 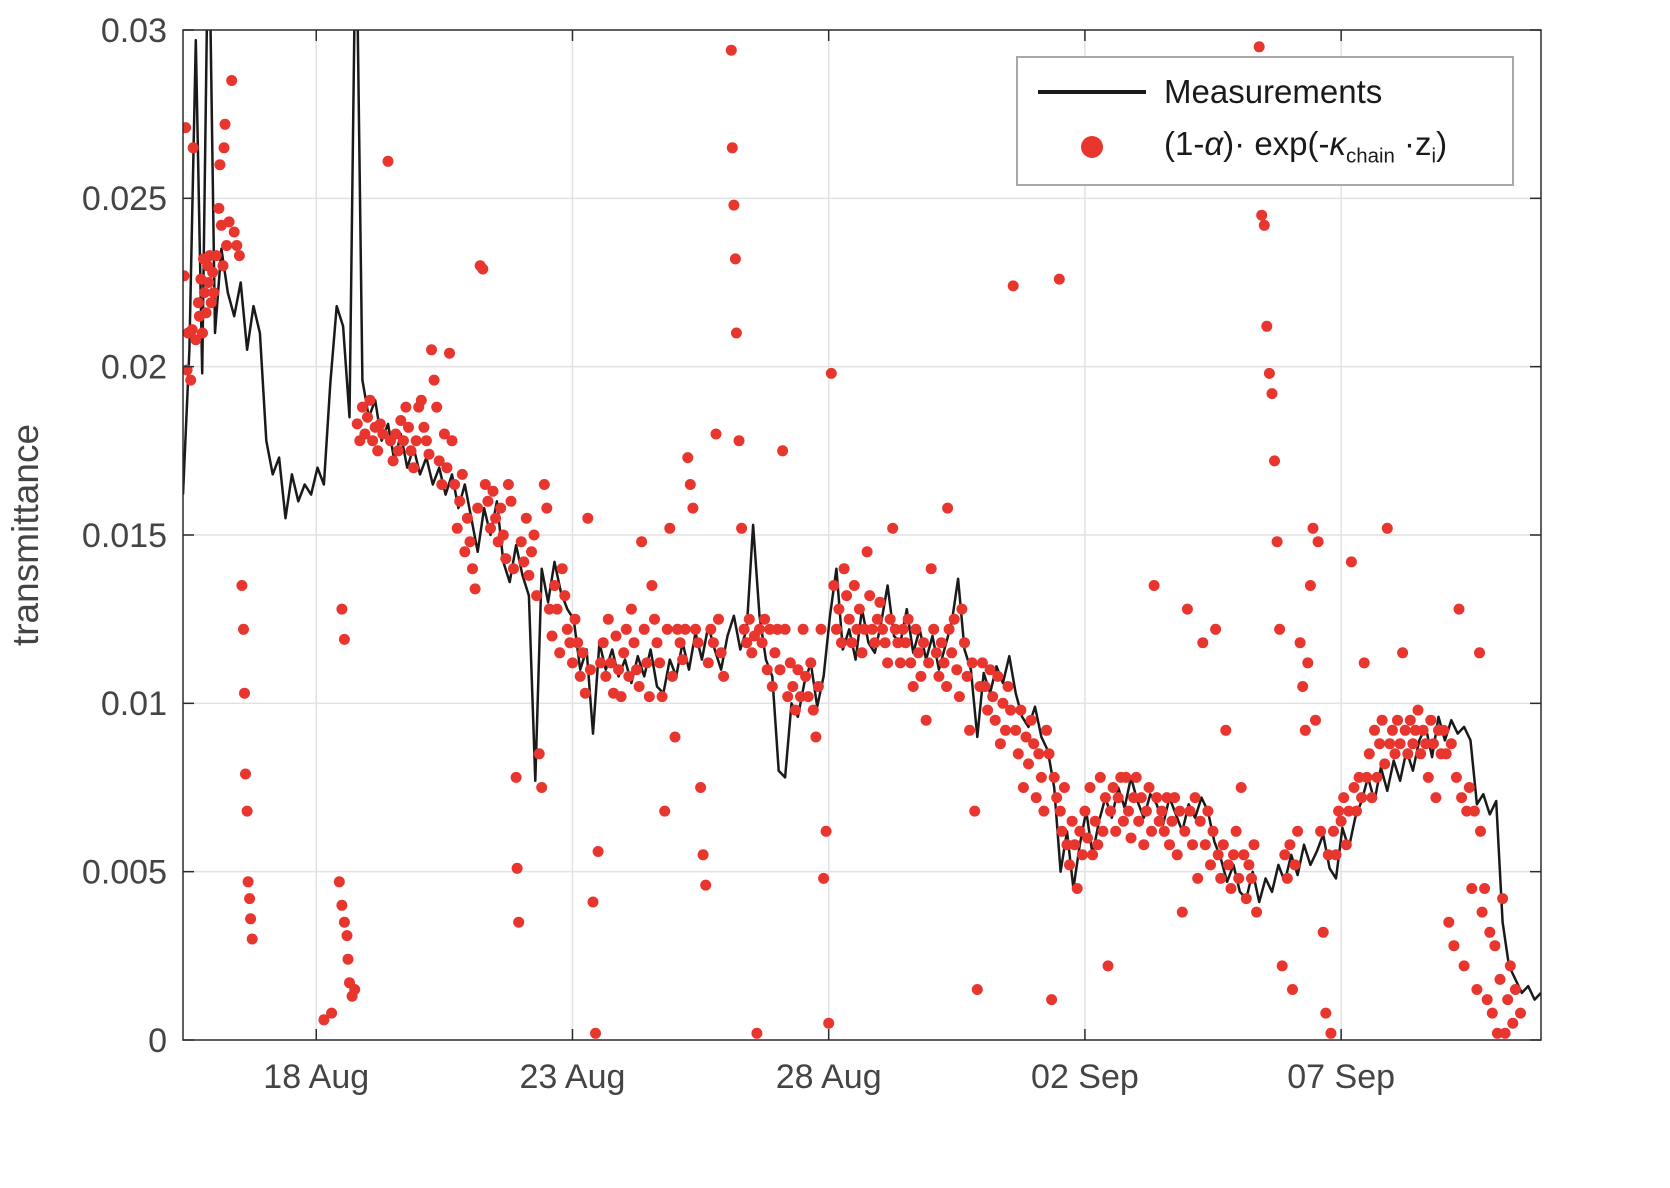 I want to click on y-tick-label: 0.015, so click(x=124, y=536).